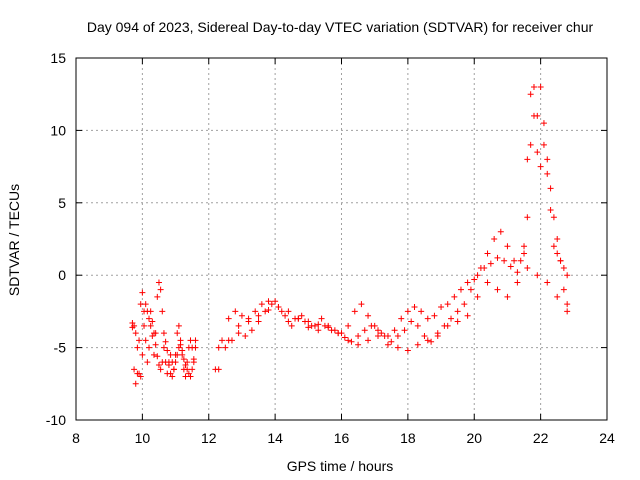 This screenshot has height=480, width=640. What do you see at coordinates (60, 348) in the screenshot?
I see `y-tick-label: -5` at bounding box center [60, 348].